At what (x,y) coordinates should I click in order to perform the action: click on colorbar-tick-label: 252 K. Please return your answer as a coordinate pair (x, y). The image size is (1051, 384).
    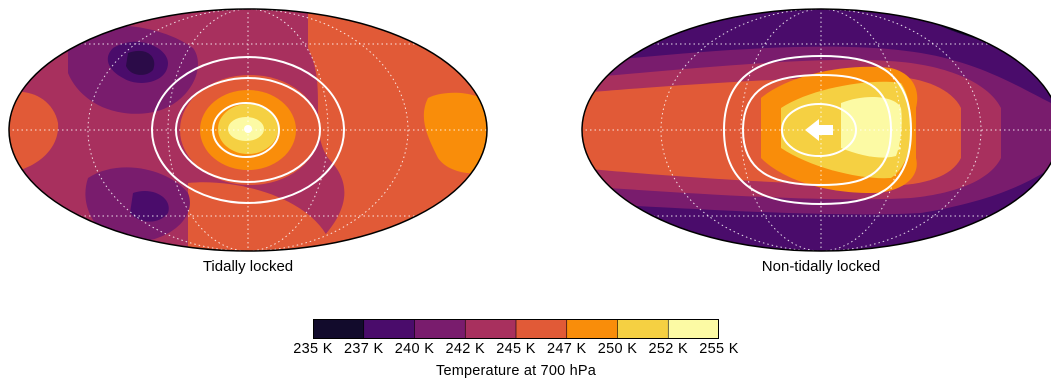
    Looking at the image, I should click on (668, 349).